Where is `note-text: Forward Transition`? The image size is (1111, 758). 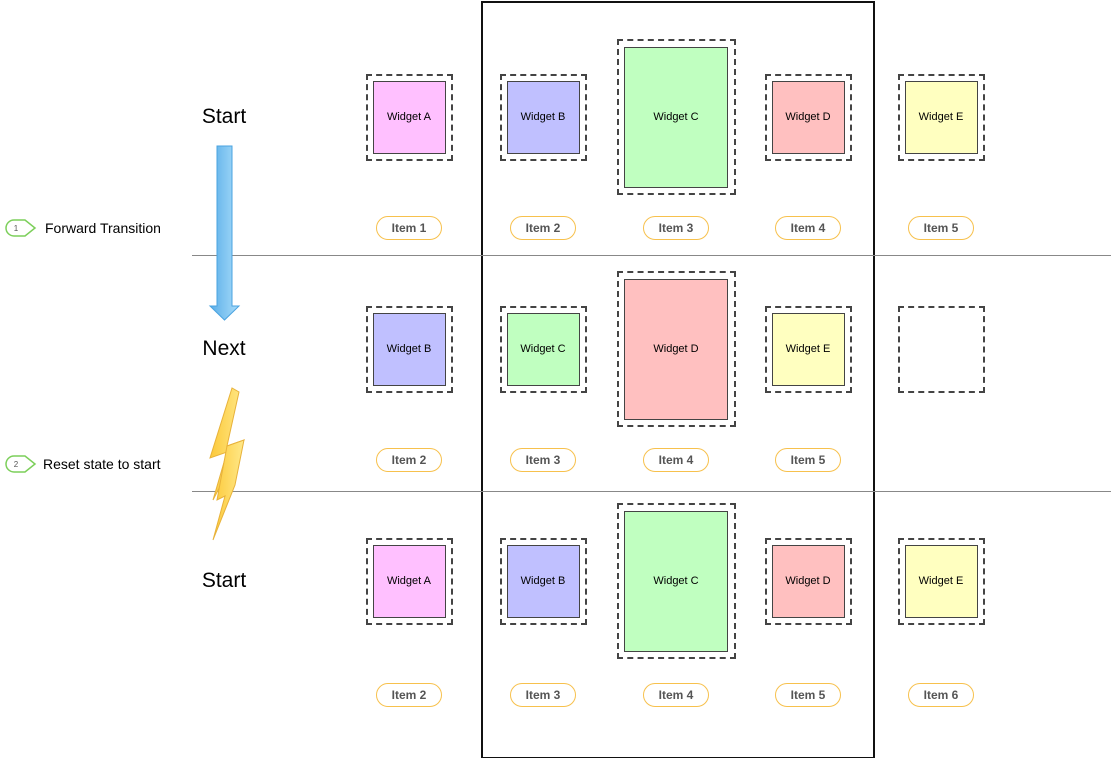
note-text: Forward Transition is located at coordinates (103, 228).